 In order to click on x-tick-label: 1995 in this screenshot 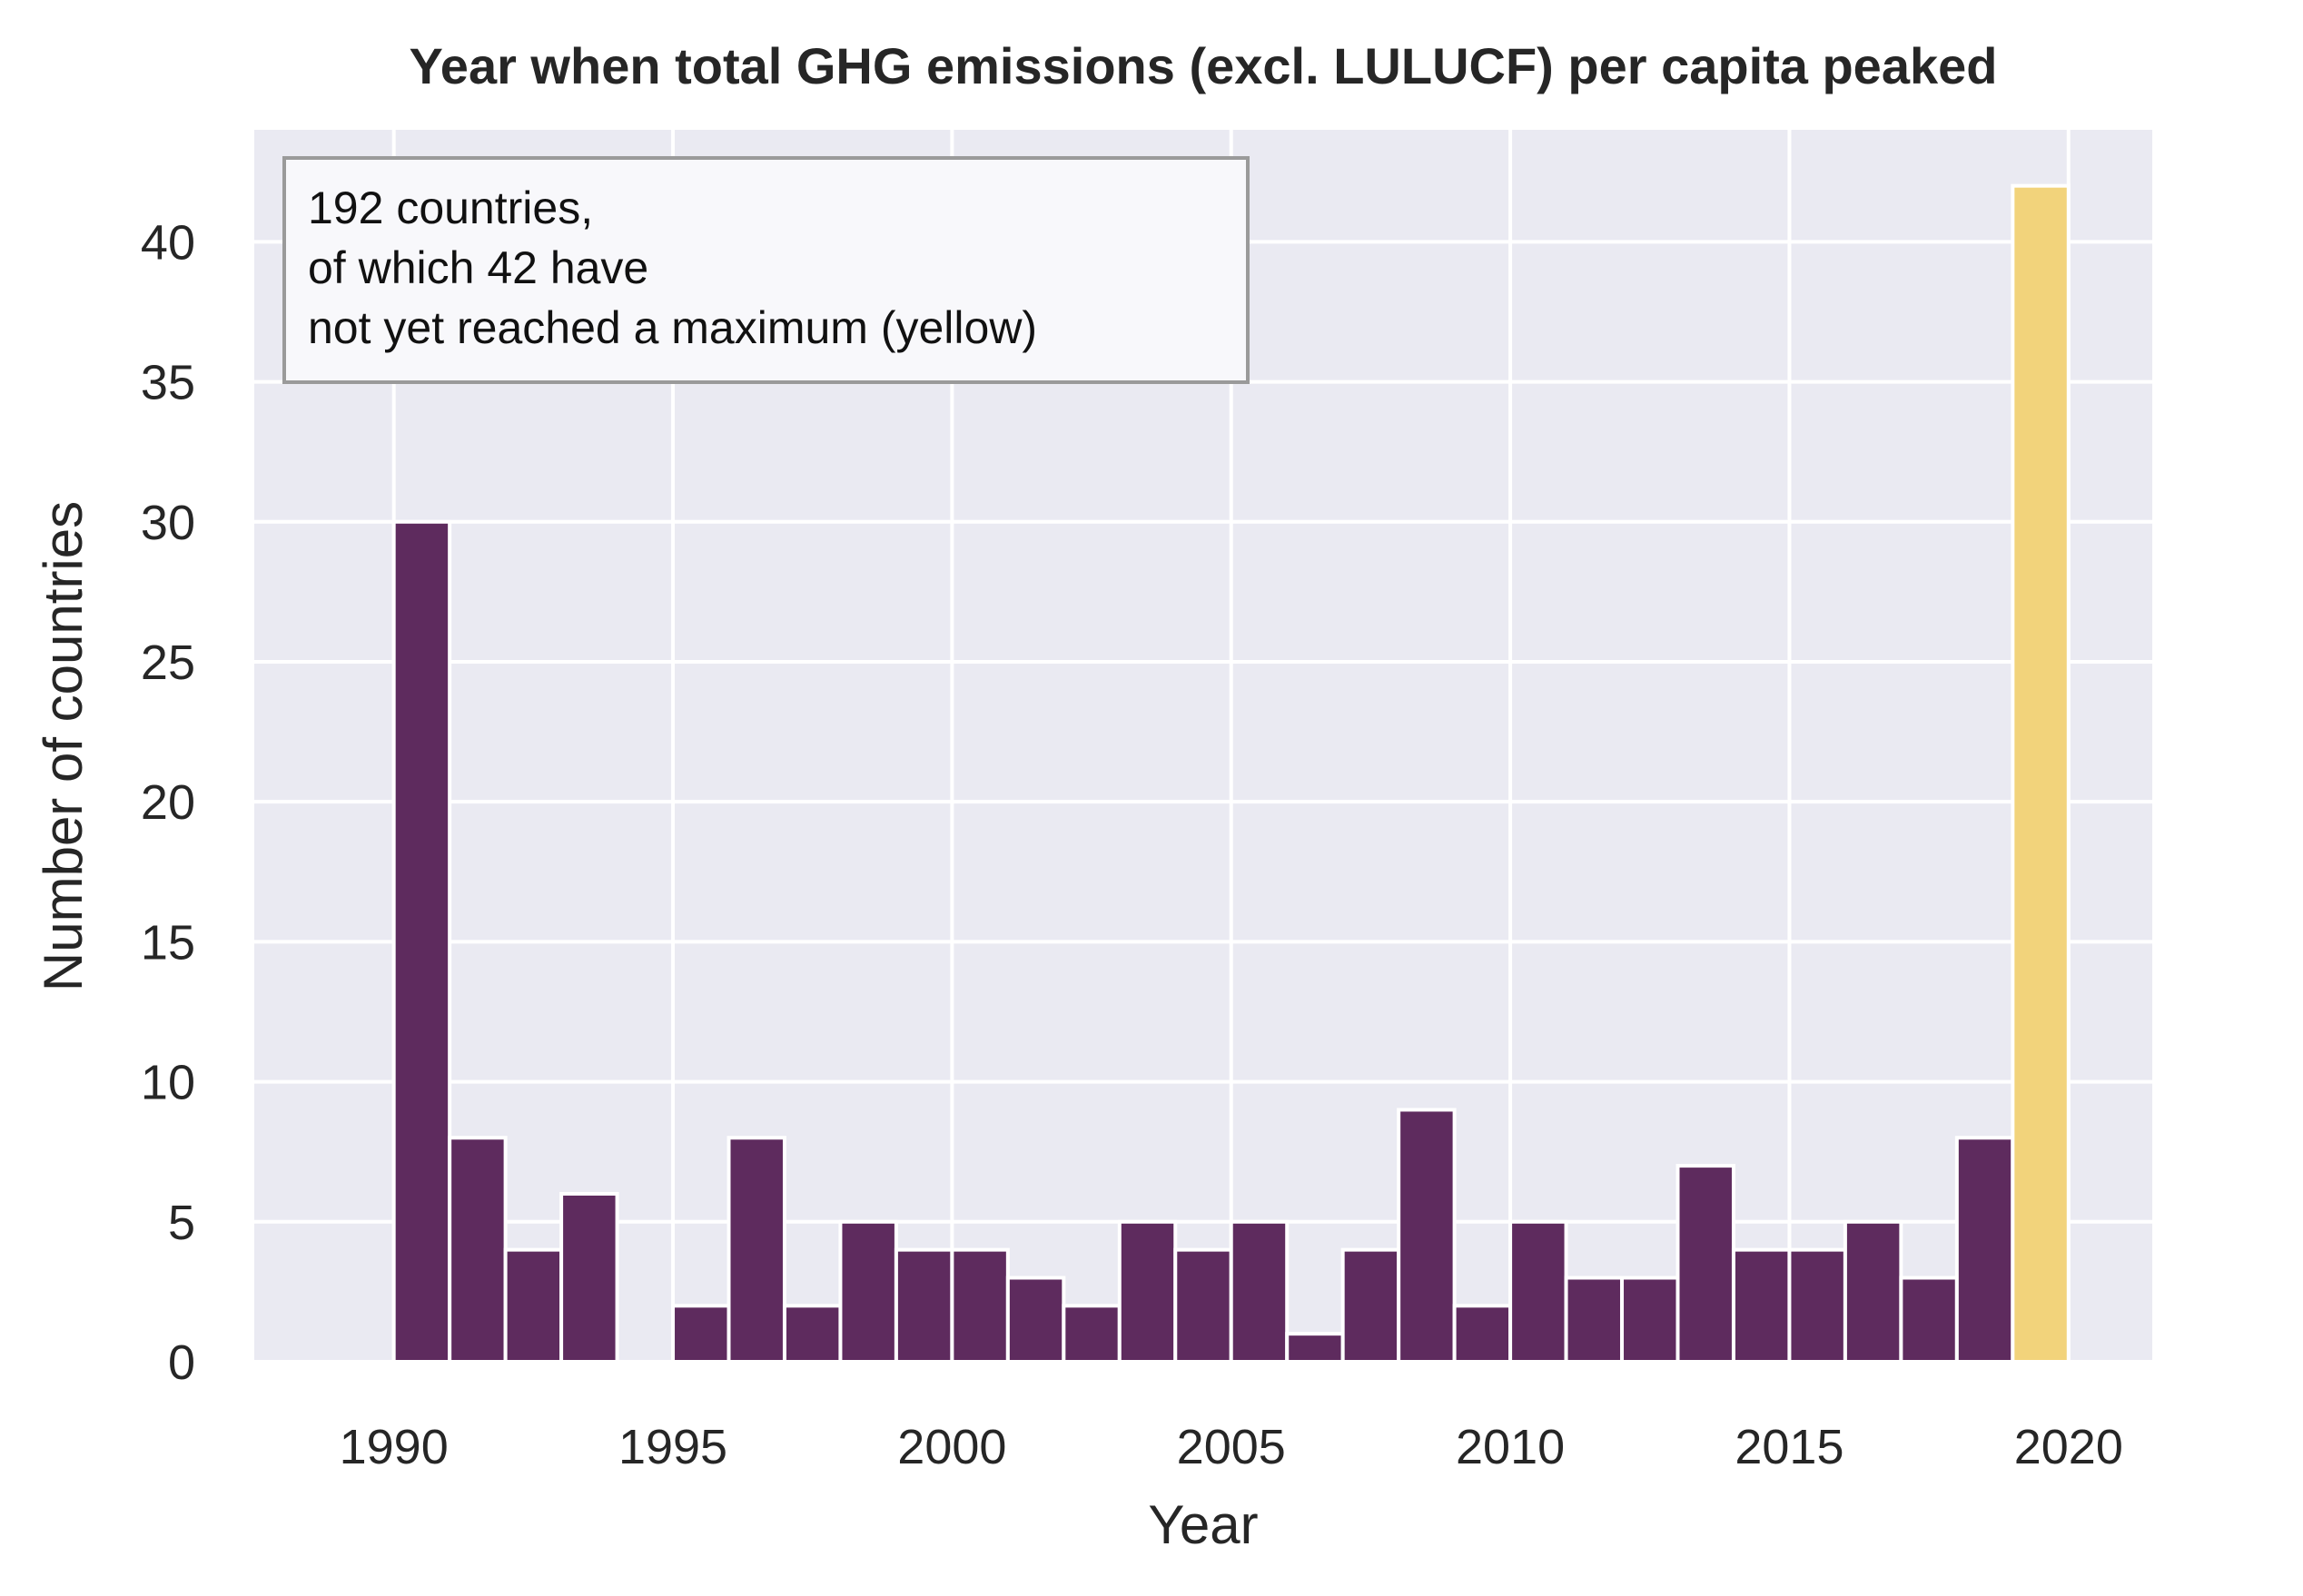, I will do `click(672, 1447)`.